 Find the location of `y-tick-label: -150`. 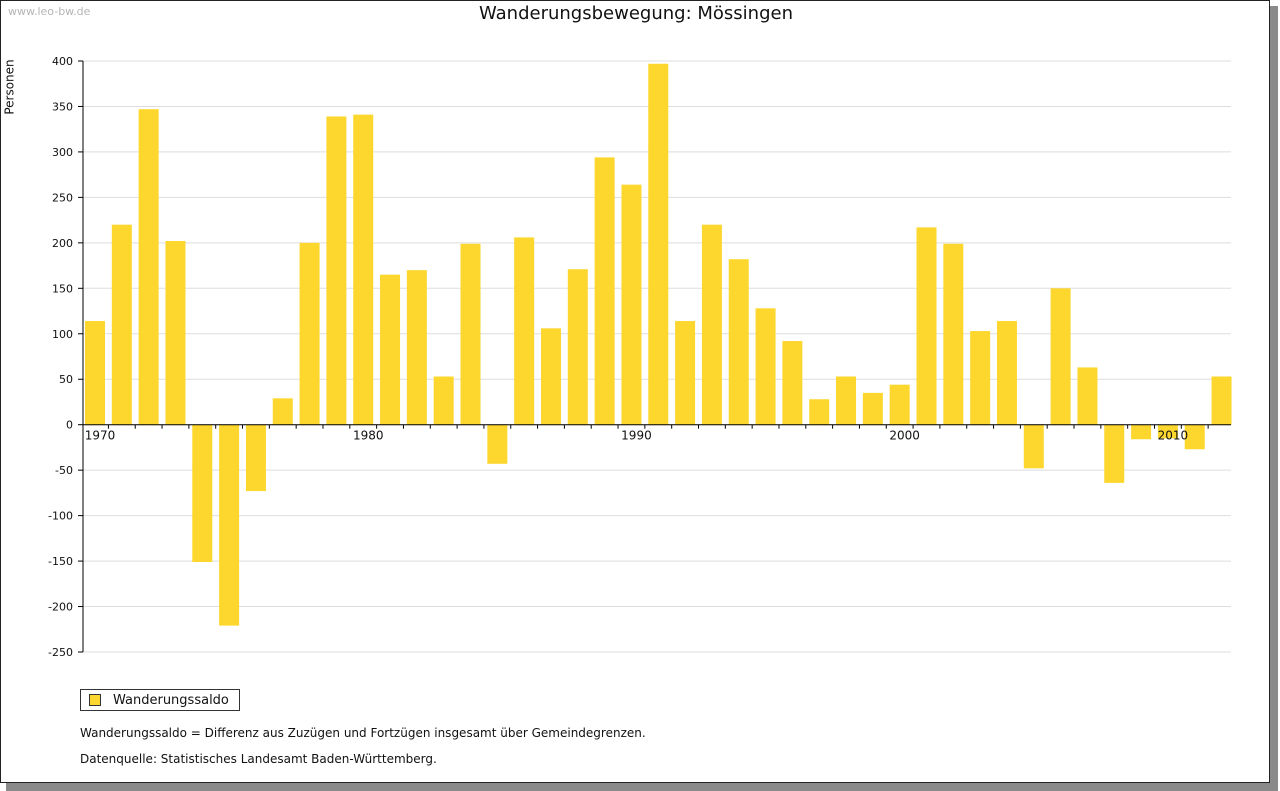

y-tick-label: -150 is located at coordinates (60, 561).